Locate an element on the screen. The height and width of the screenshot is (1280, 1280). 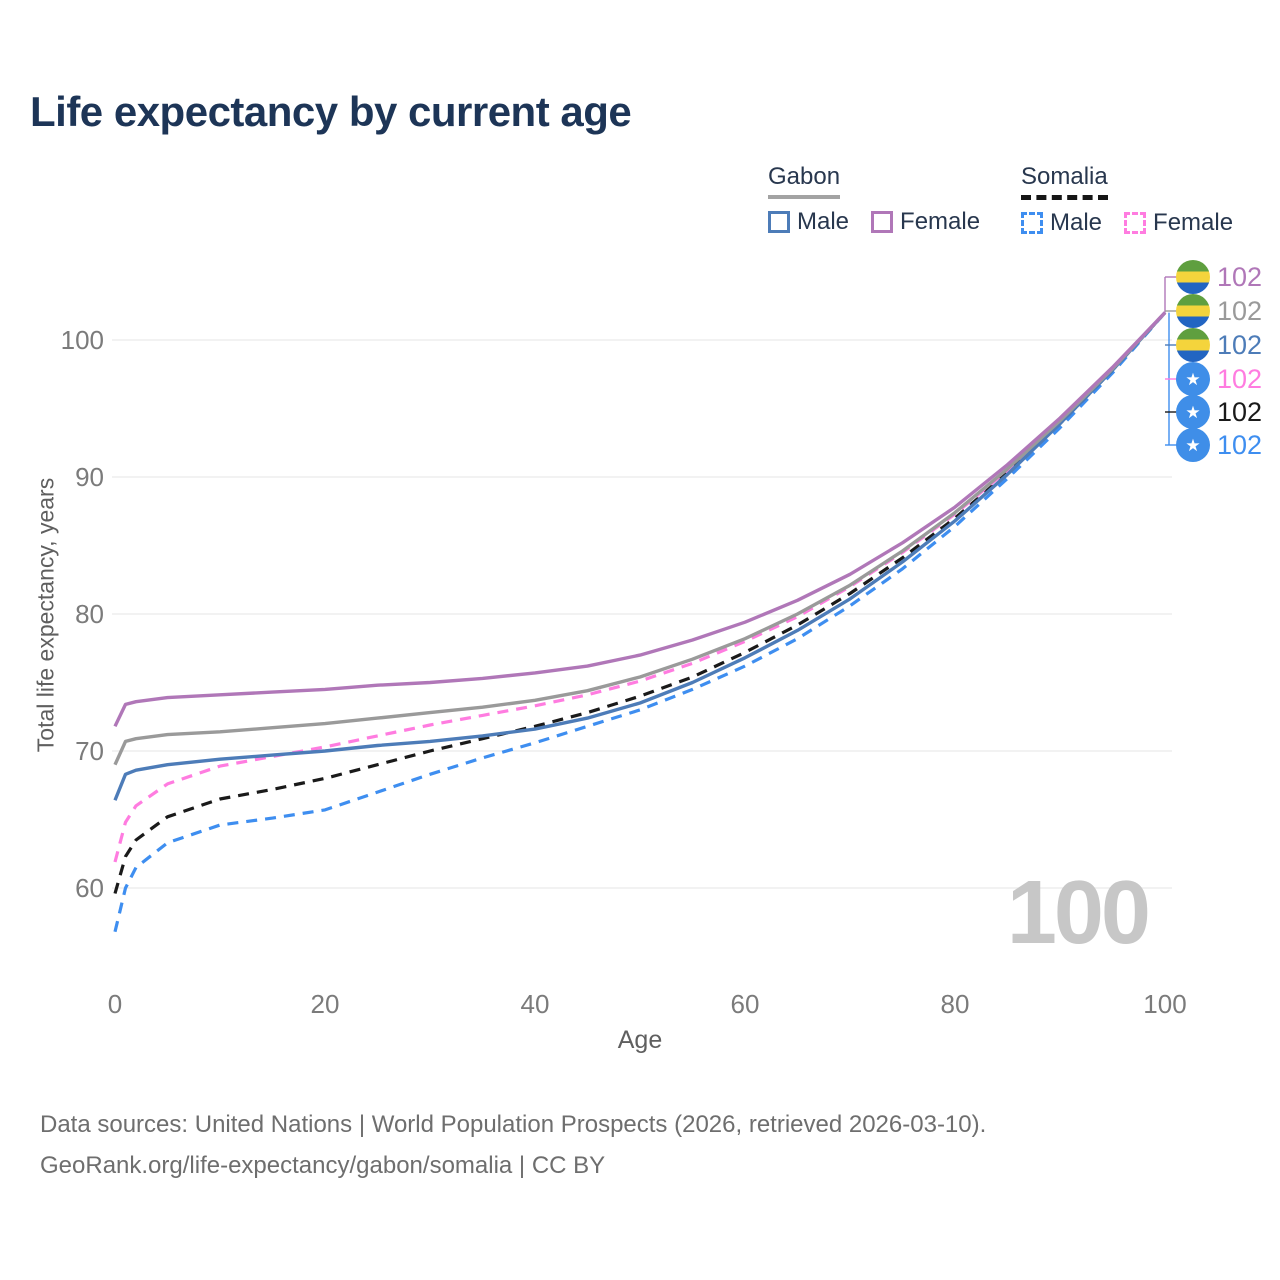
y-tick-label-90: 90 is located at coordinates (89, 477).